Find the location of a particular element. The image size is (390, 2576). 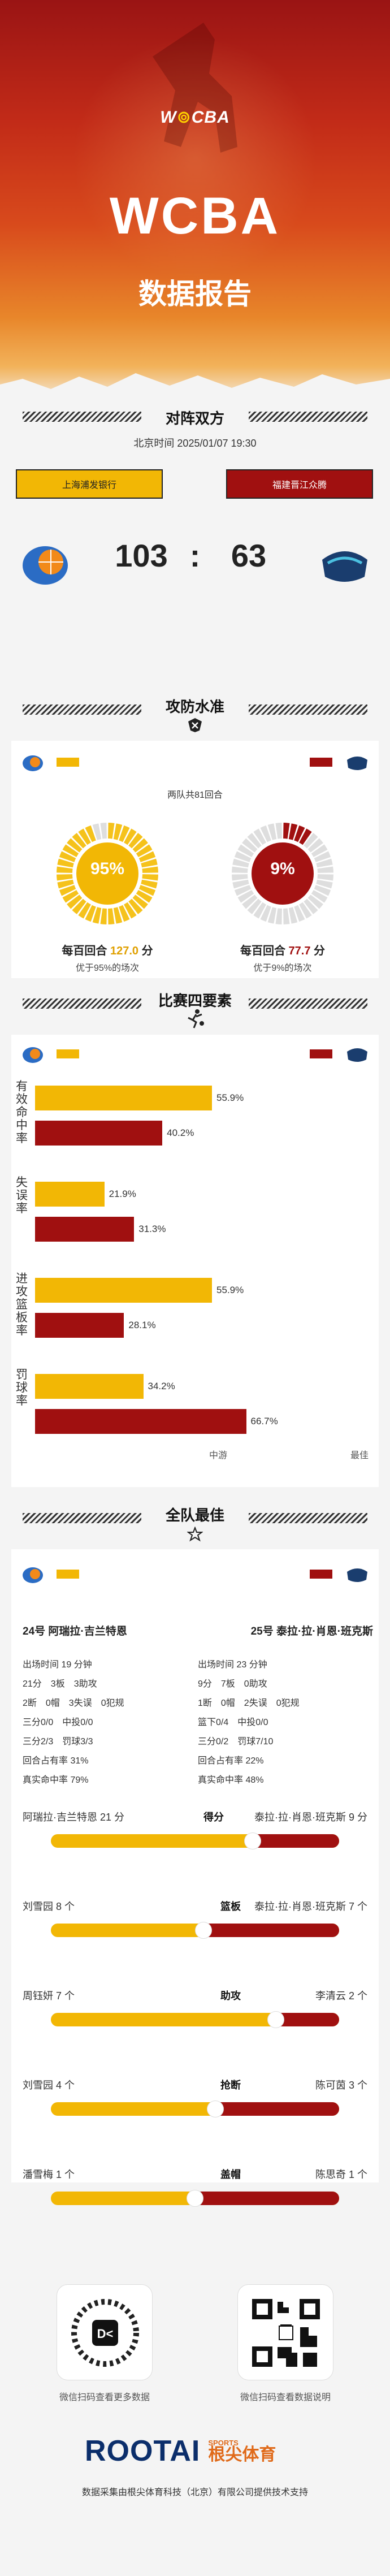

wcba-logo: W⊚CBA is located at coordinates (195, 117).